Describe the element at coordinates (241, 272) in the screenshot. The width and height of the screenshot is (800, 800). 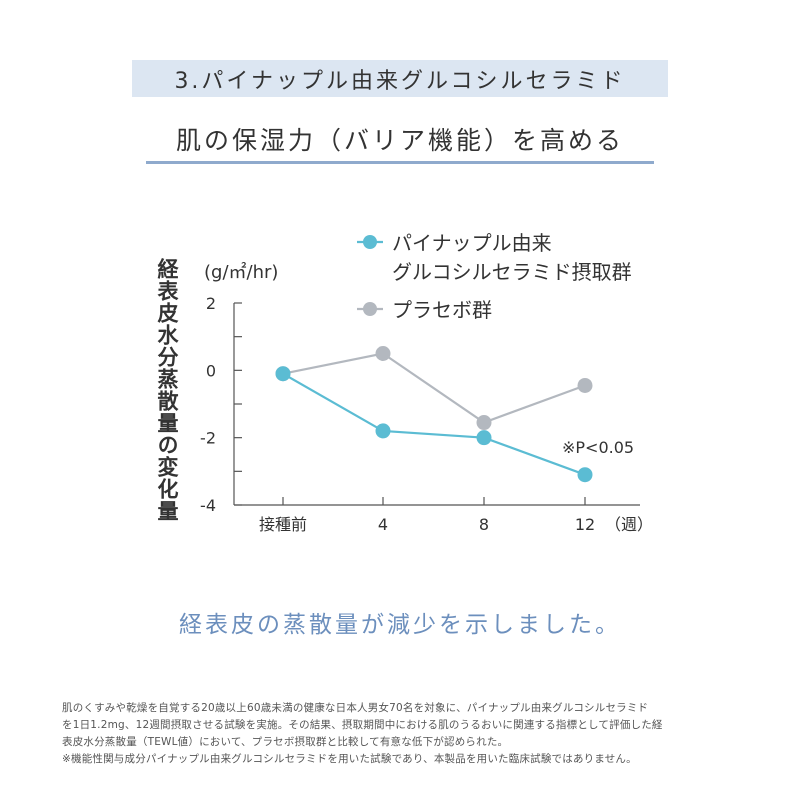
I see `y-unit-label: (g/㎡/hr)` at that location.